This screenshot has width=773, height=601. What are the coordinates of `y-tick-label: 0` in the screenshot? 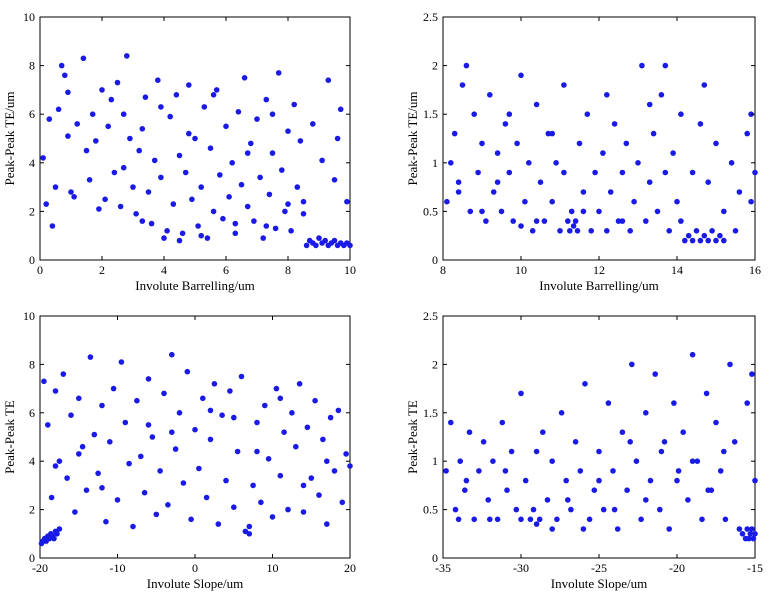 It's located at (32, 260).